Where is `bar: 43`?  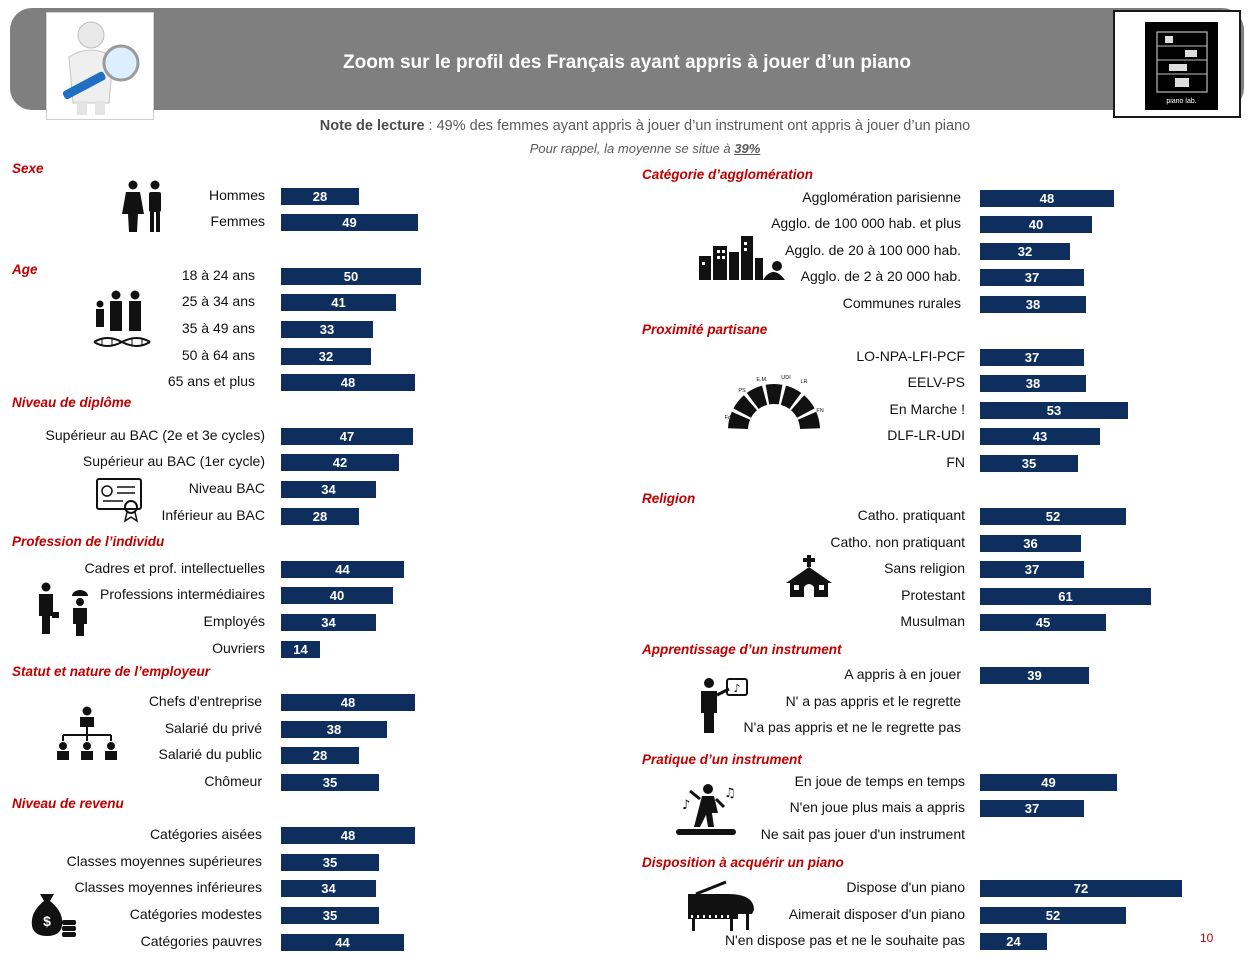 bar: 43 is located at coordinates (1040, 436).